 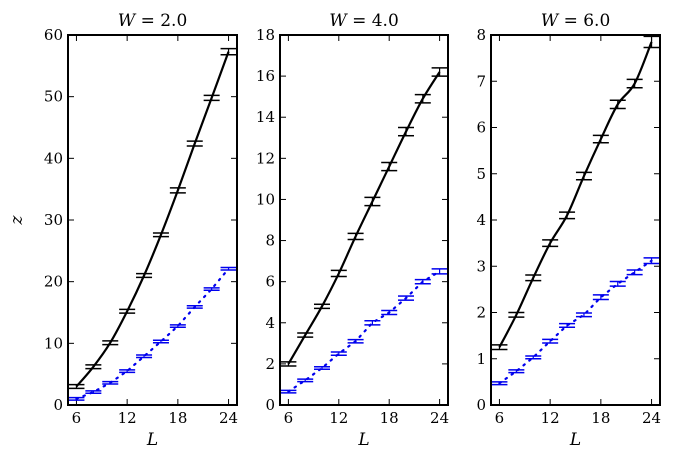 What do you see at coordinates (364, 21) in the screenshot?
I see `panel-title: W = 4.0` at bounding box center [364, 21].